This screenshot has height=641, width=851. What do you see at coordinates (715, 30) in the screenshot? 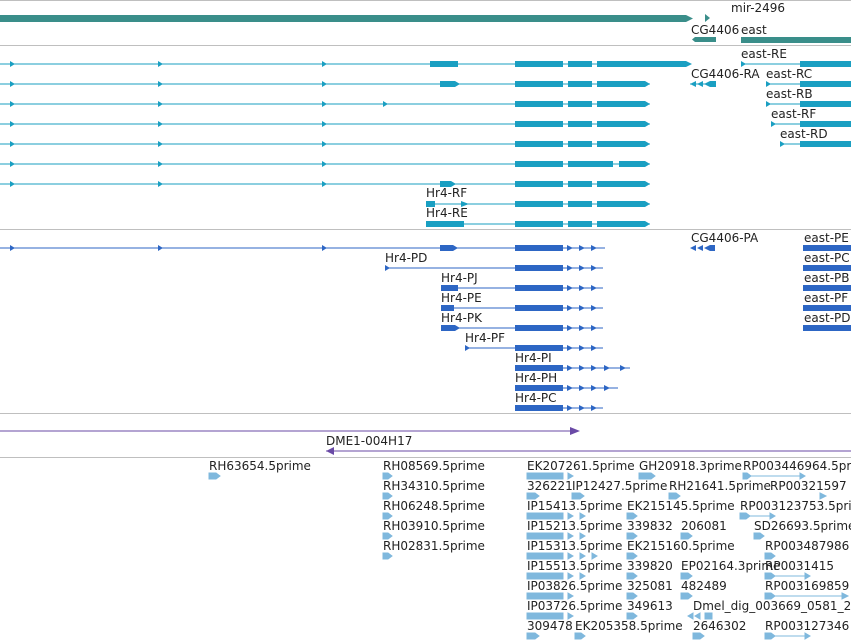
I see `cg4406-gene-label: CG4406` at bounding box center [715, 30].